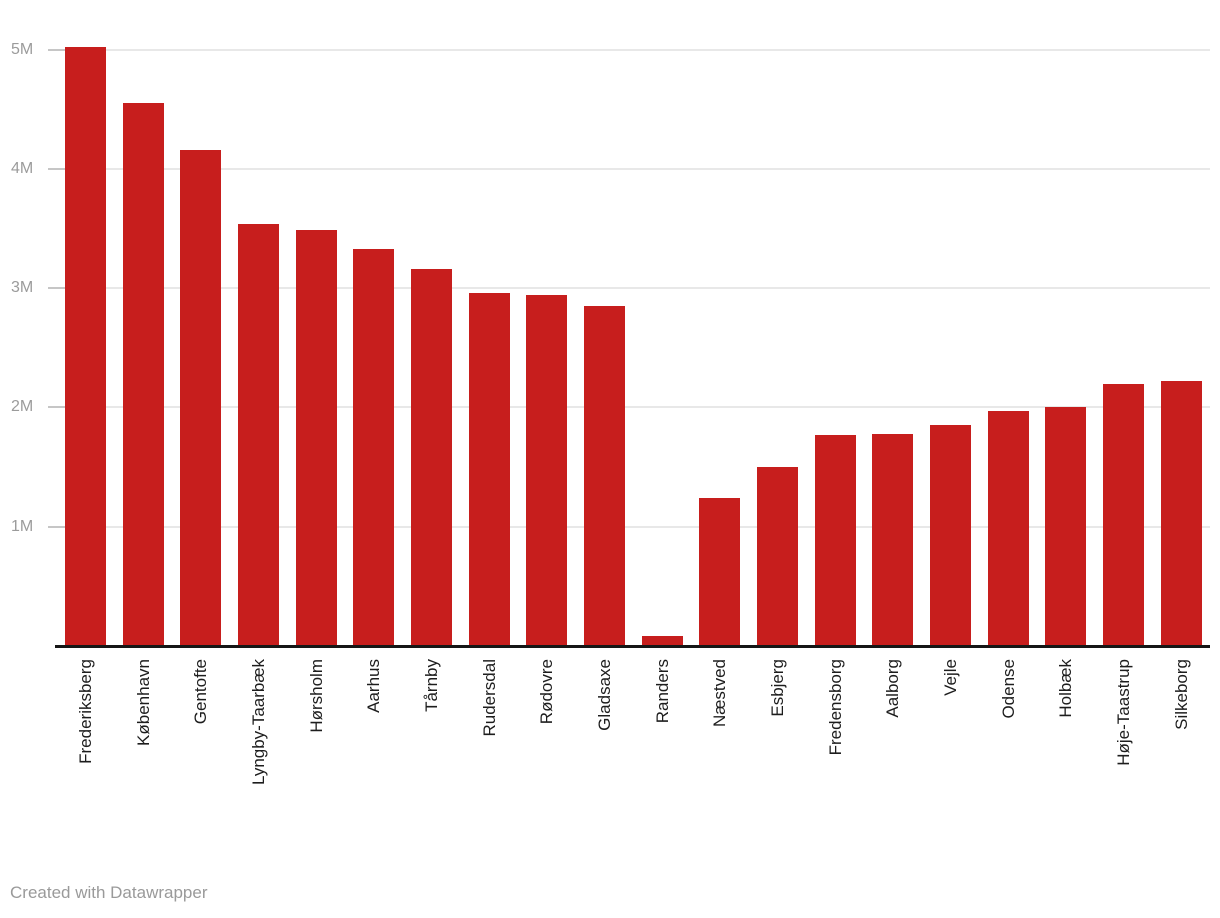 This screenshot has width=1220, height=918. I want to click on x-axis-label: Hørsholm, so click(316, 696).